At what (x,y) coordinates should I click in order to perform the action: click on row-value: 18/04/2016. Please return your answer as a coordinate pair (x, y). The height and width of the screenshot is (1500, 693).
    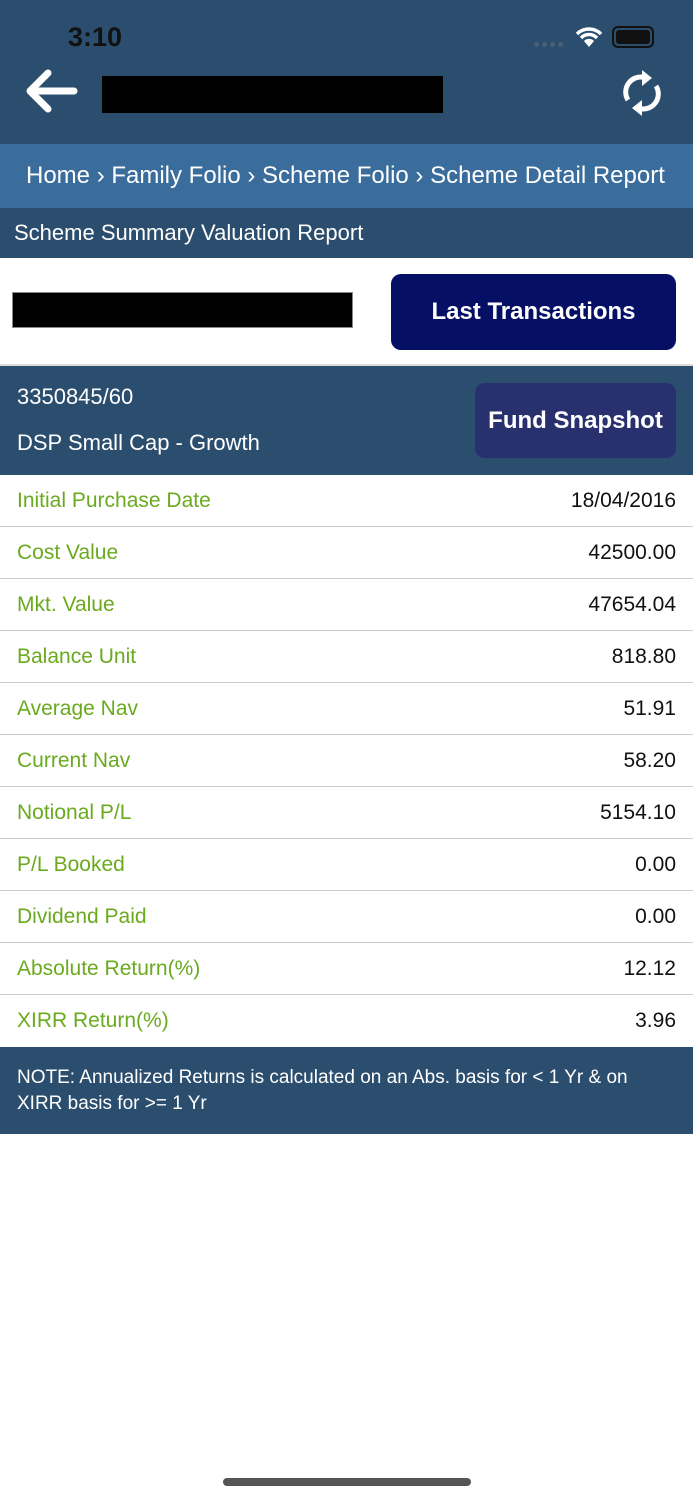
    Looking at the image, I should click on (623, 500).